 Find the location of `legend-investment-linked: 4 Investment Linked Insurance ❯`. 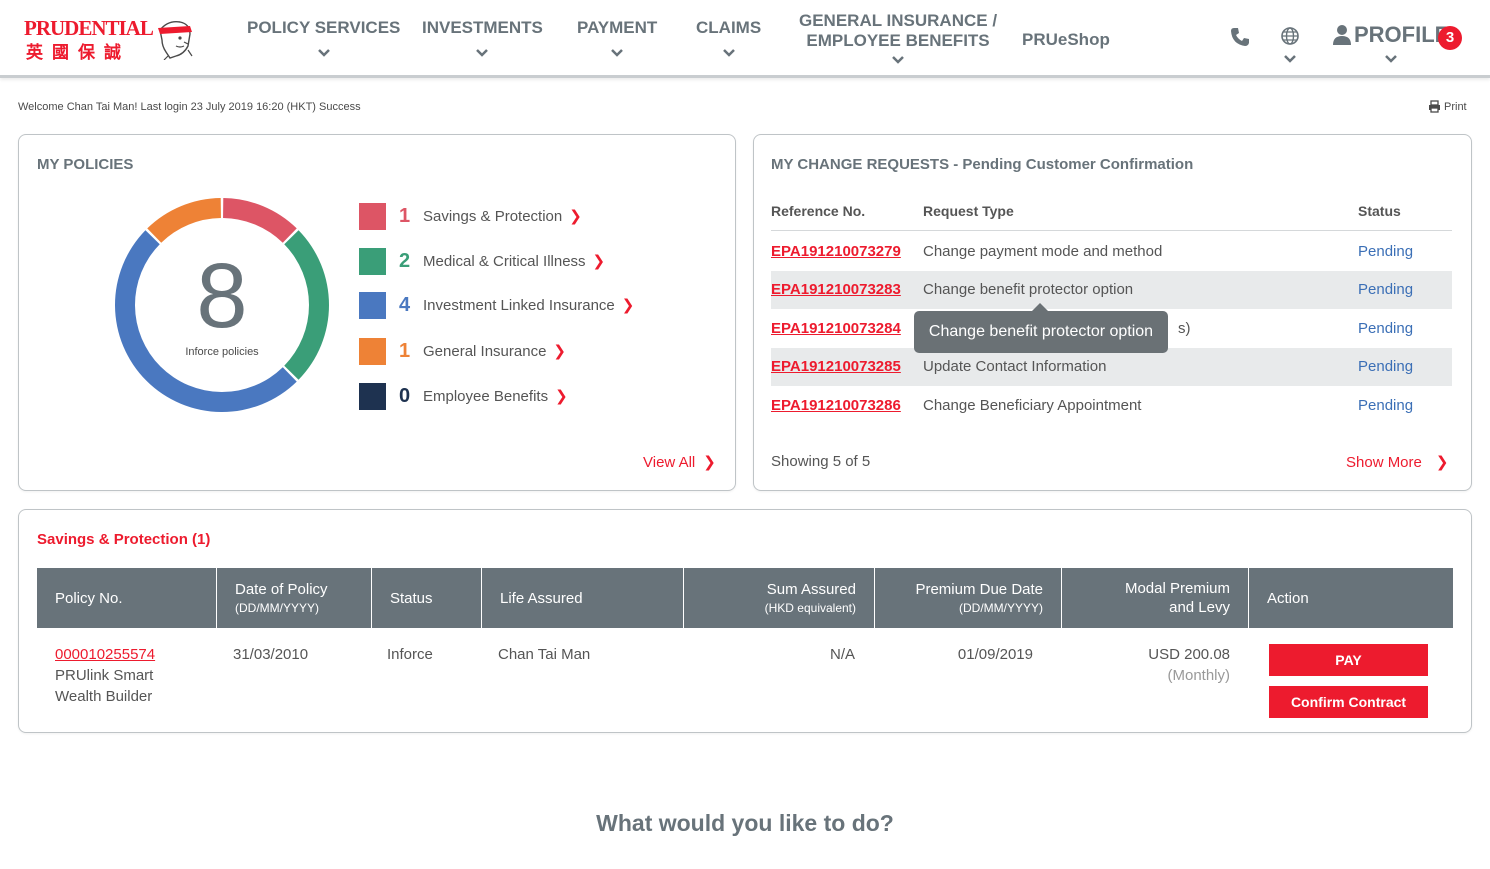

legend-investment-linked: 4 Investment Linked Insurance ❯ is located at coordinates (496, 305).